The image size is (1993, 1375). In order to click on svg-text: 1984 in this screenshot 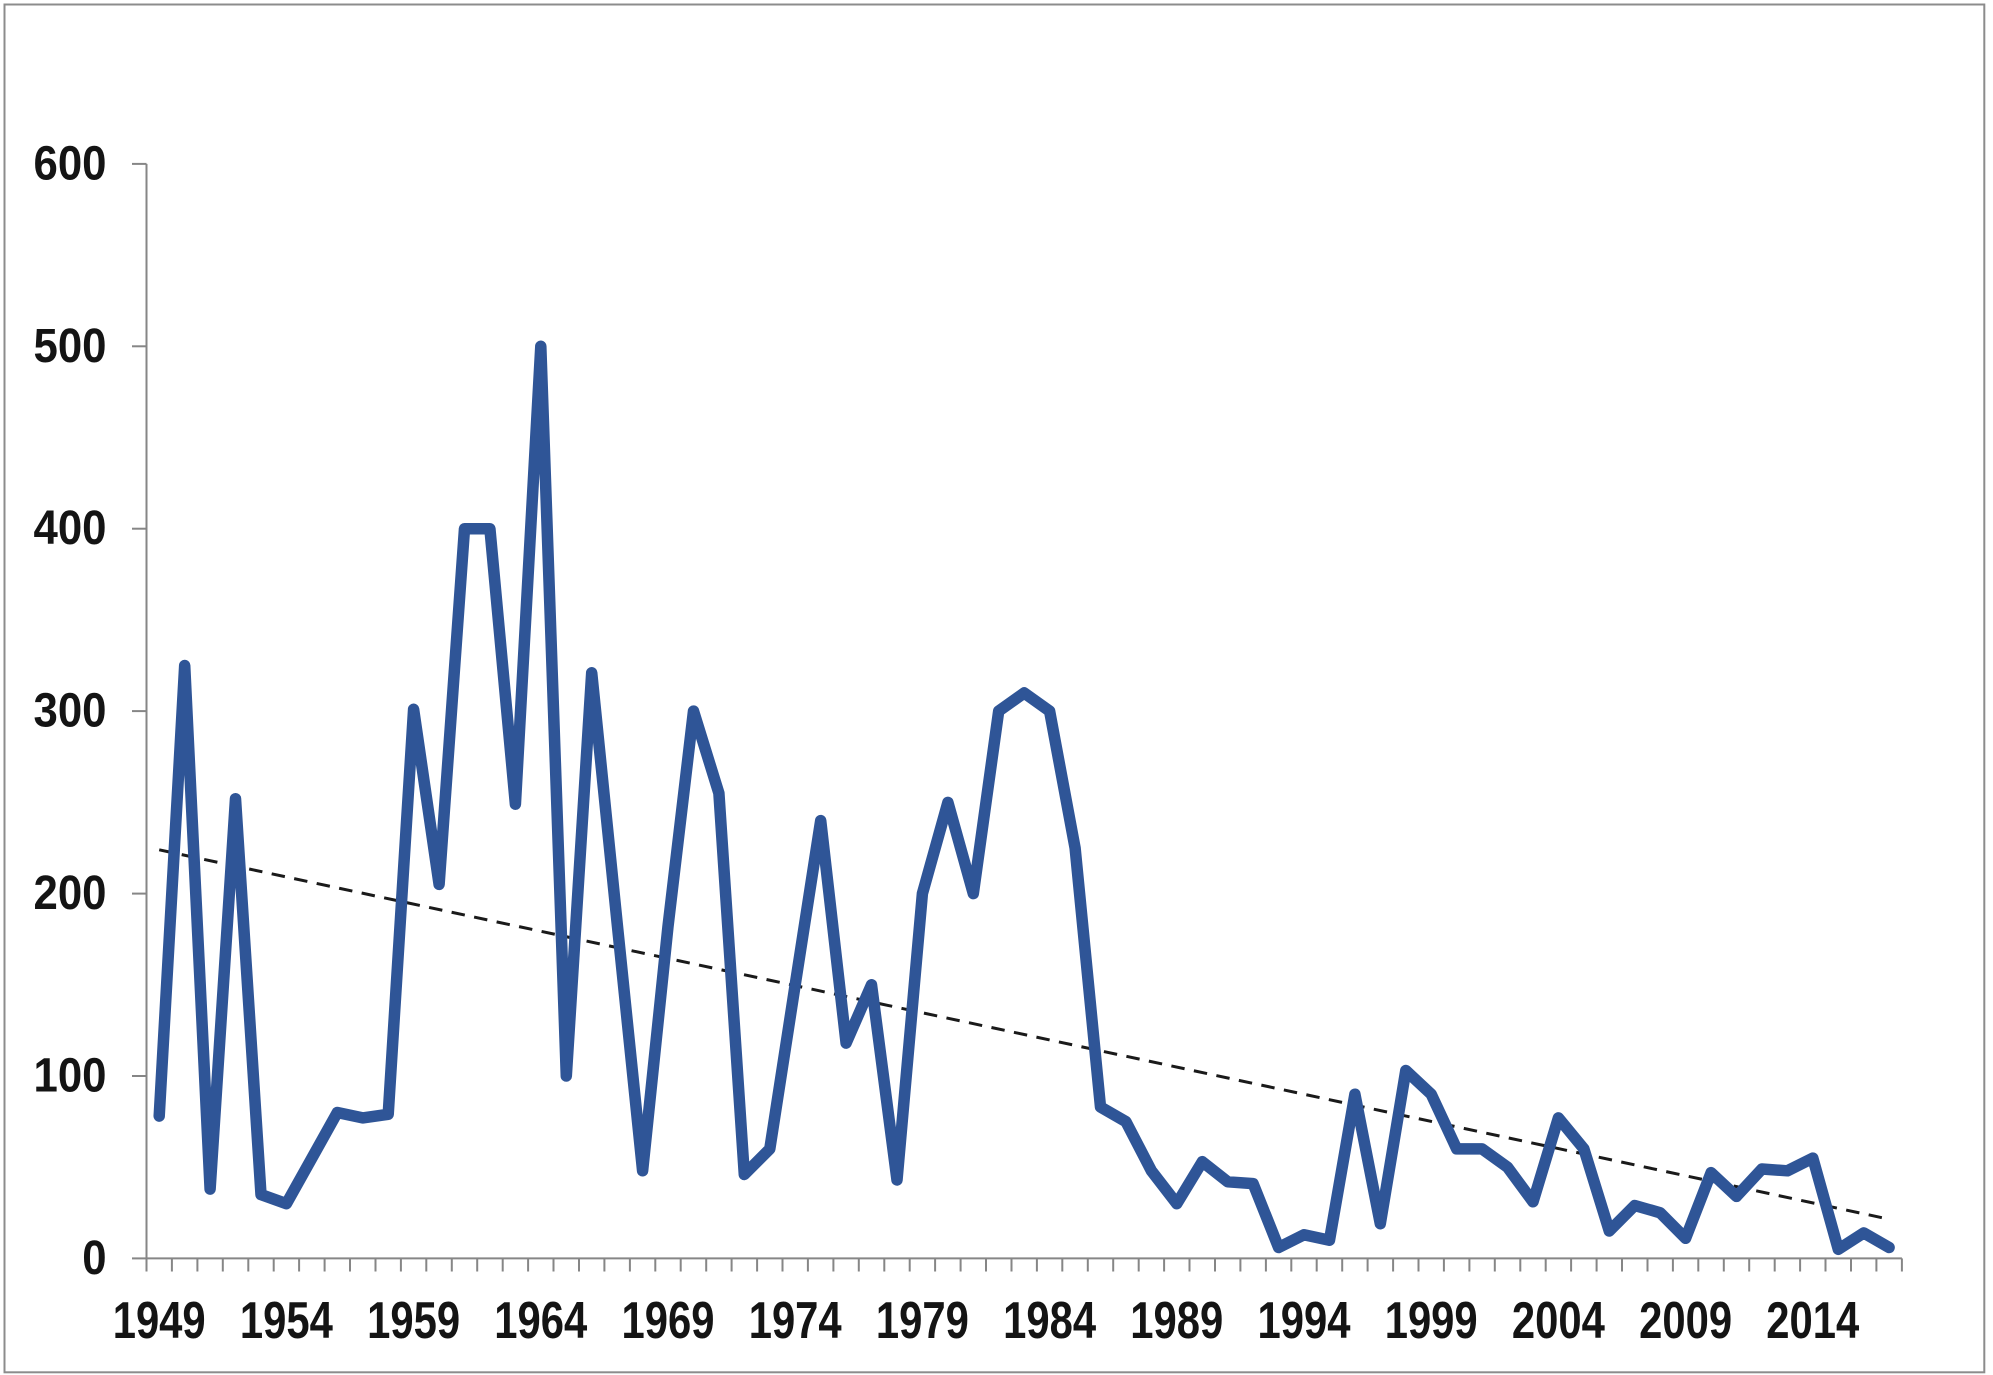, I will do `click(1049, 1321)`.